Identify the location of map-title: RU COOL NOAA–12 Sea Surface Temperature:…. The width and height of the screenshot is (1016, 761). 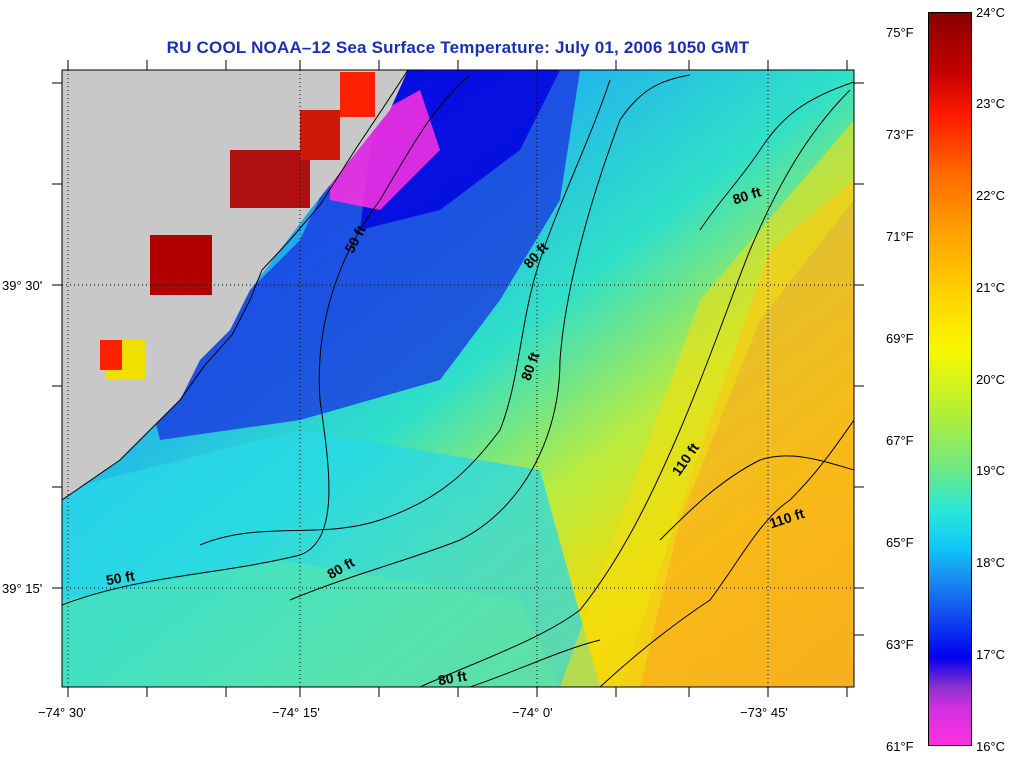
(458, 47).